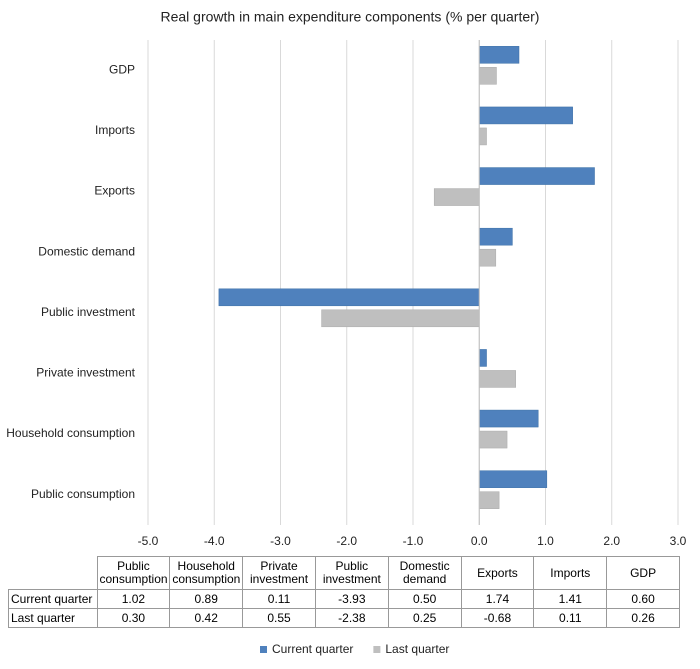  What do you see at coordinates (133, 573) in the screenshot?
I see `table-cell: Public consumption` at bounding box center [133, 573].